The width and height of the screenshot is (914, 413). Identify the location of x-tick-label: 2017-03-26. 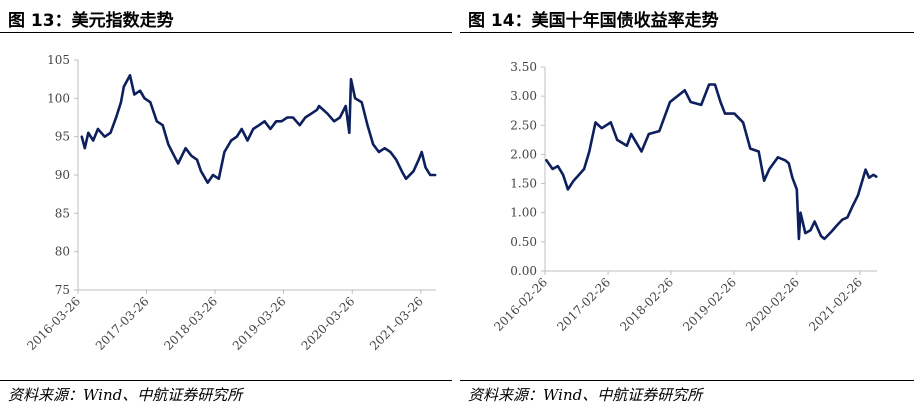
(122, 323).